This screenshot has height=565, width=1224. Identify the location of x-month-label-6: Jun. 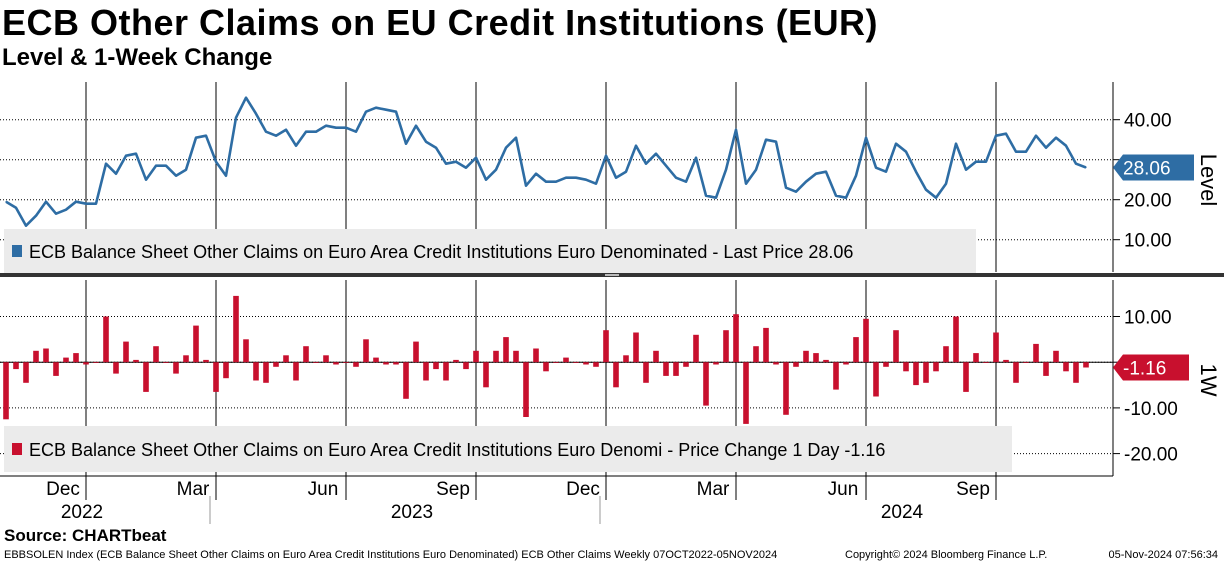
(843, 489).